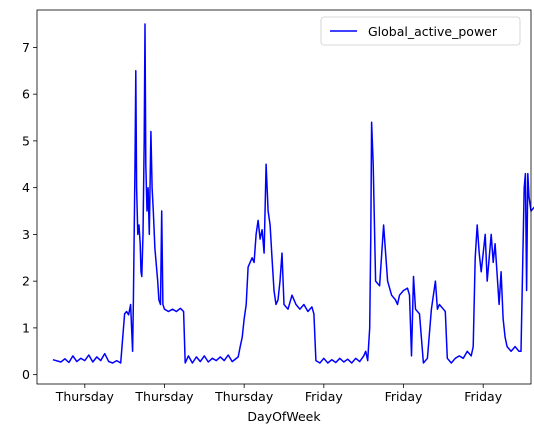 This screenshot has width=534, height=432. I want to click on y-tick-label: 0, so click(26, 374).